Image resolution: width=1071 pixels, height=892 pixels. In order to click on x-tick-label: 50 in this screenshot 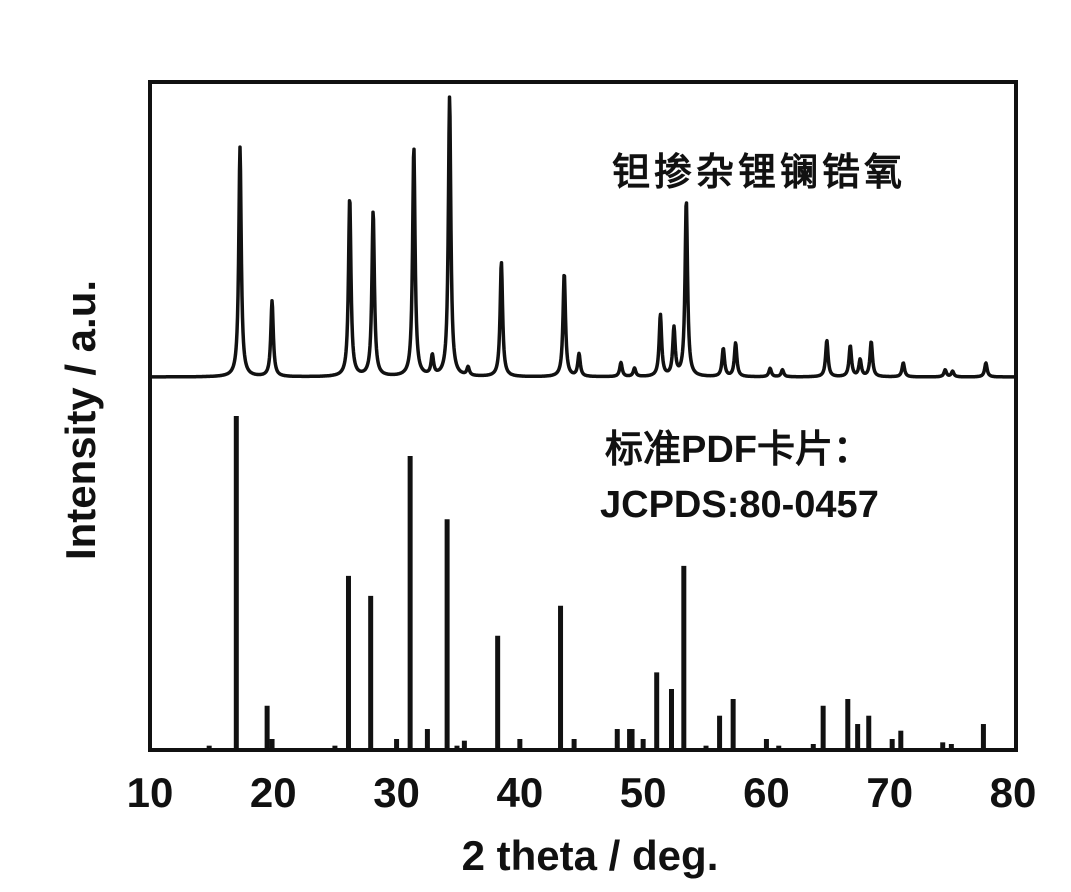, I will do `click(643, 792)`.